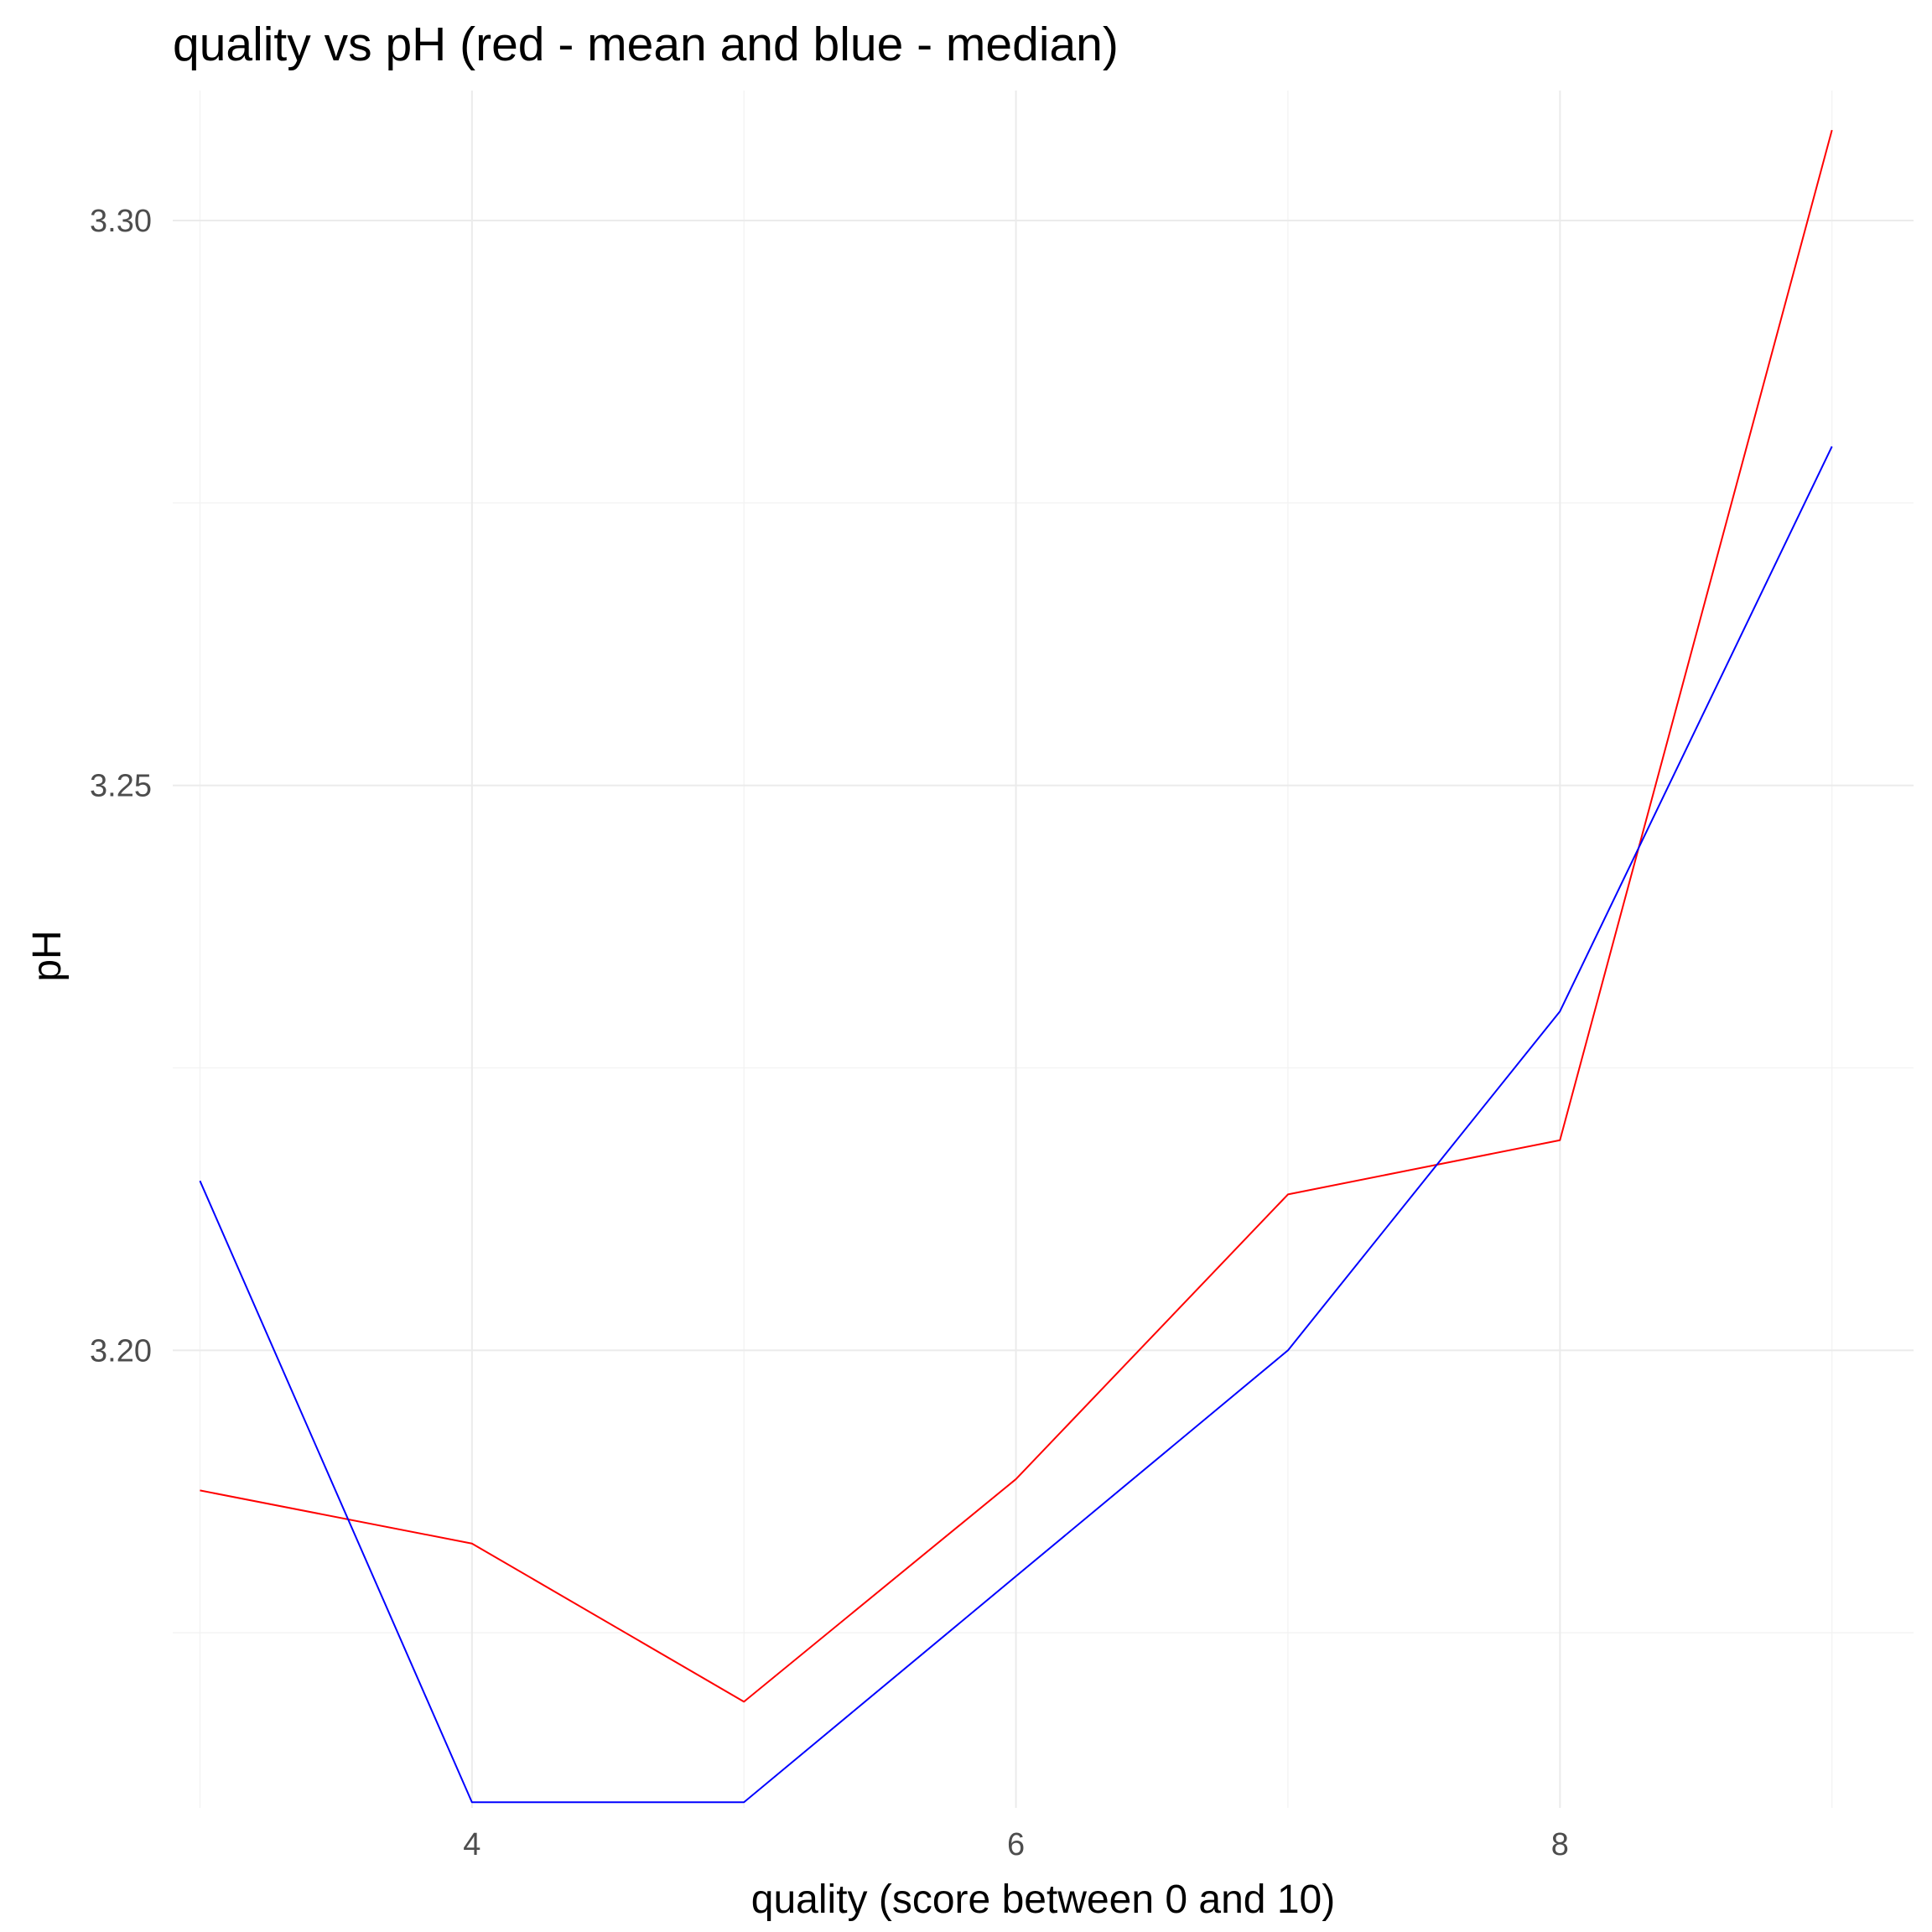  I want to click on y-tick-label: 3.20, so click(121, 1350).